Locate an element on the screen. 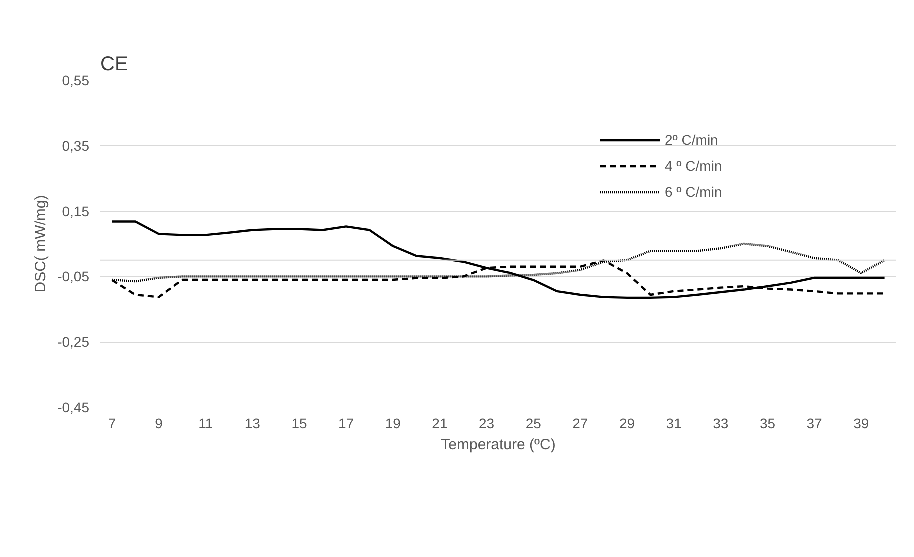  x-tick-label: 35 is located at coordinates (768, 424).